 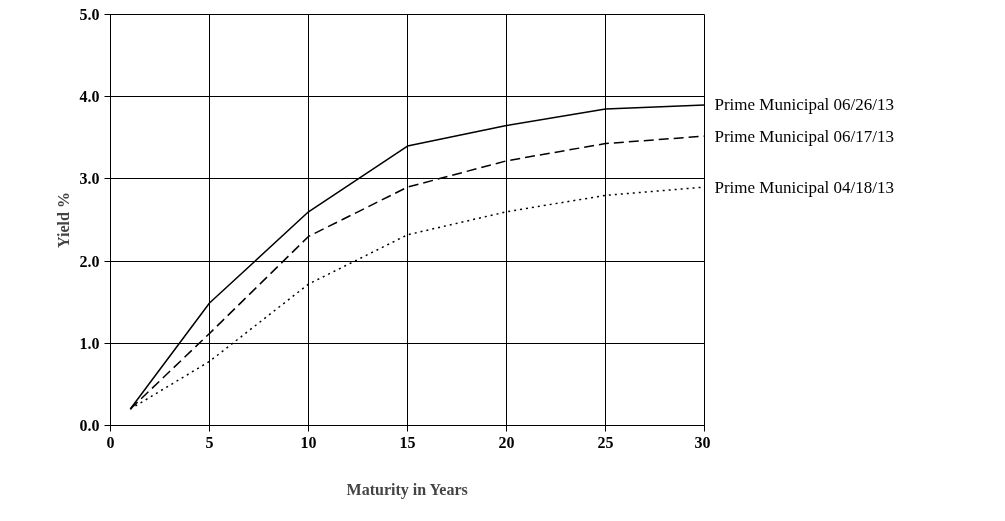 What do you see at coordinates (407, 442) in the screenshot?
I see `x-tick-label: 15` at bounding box center [407, 442].